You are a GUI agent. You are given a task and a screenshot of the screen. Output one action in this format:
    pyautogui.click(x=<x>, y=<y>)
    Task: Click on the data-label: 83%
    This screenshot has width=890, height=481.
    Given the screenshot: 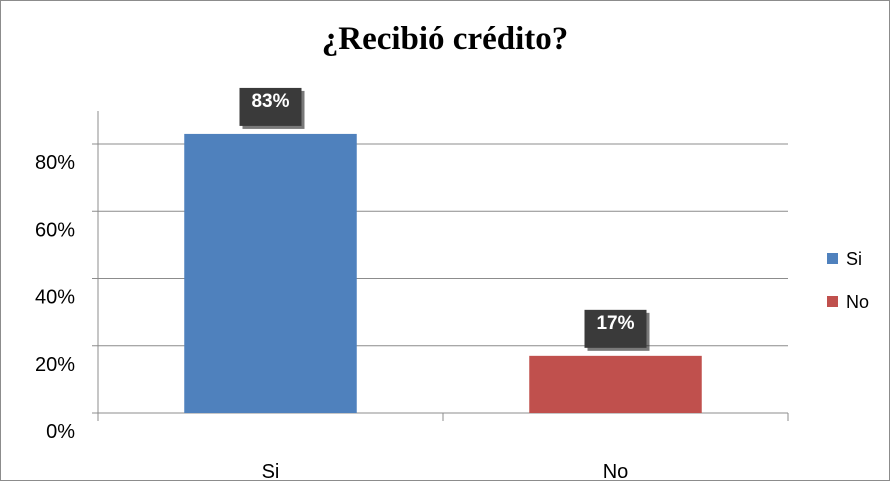 What is the action you would take?
    pyautogui.click(x=270, y=101)
    